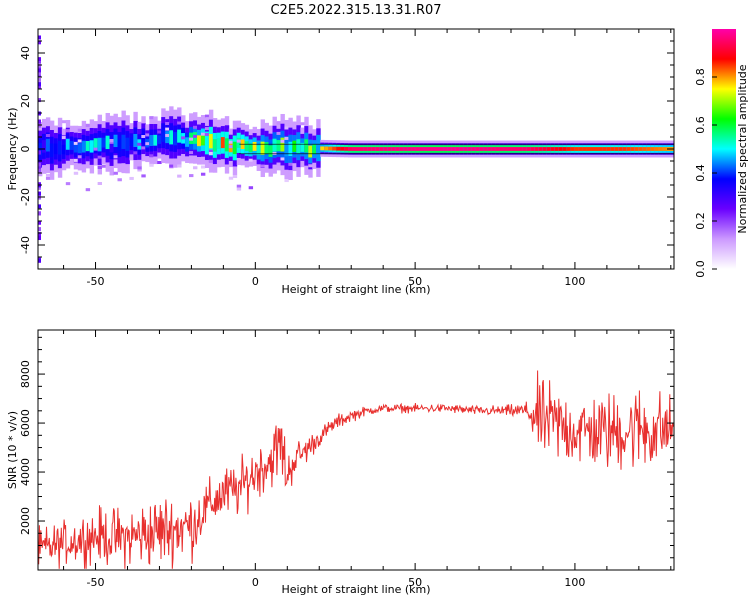 The width and height of the screenshot is (750, 605). Describe the element at coordinates (25, 423) in the screenshot. I see `y-tick-label: 6000` at that location.